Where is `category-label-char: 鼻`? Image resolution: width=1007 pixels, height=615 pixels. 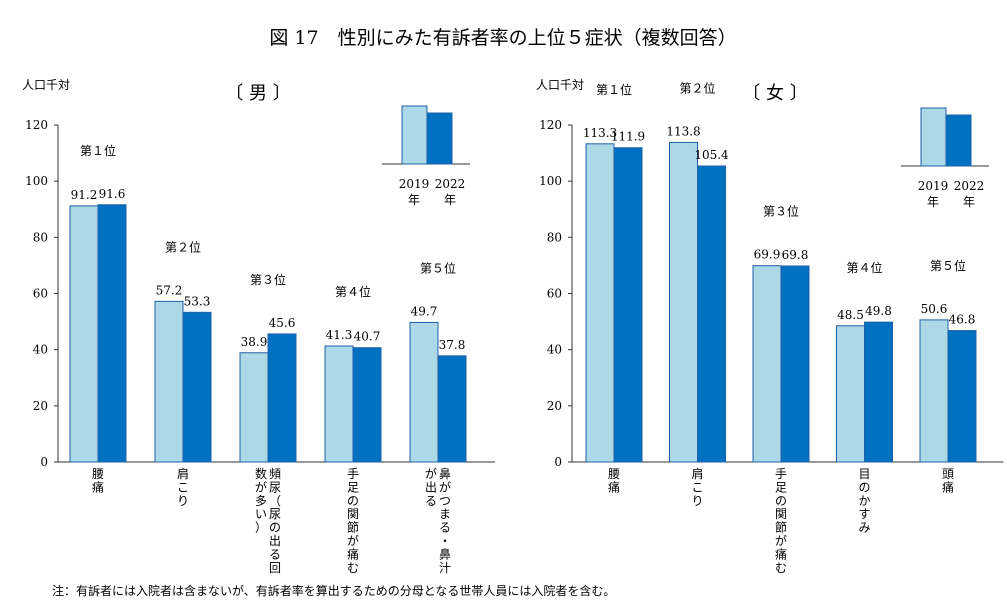 category-label-char: 鼻 is located at coordinates (445, 473).